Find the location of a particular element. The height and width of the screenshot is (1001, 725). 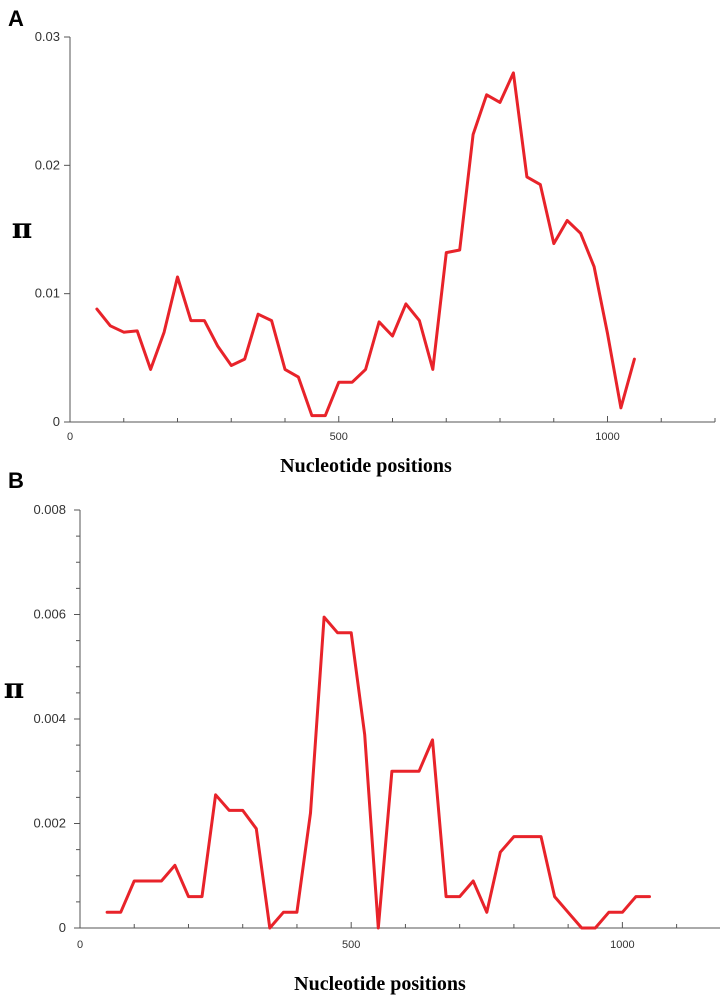

panel-b-y-tick-label: 0.006 is located at coordinates (49, 614).